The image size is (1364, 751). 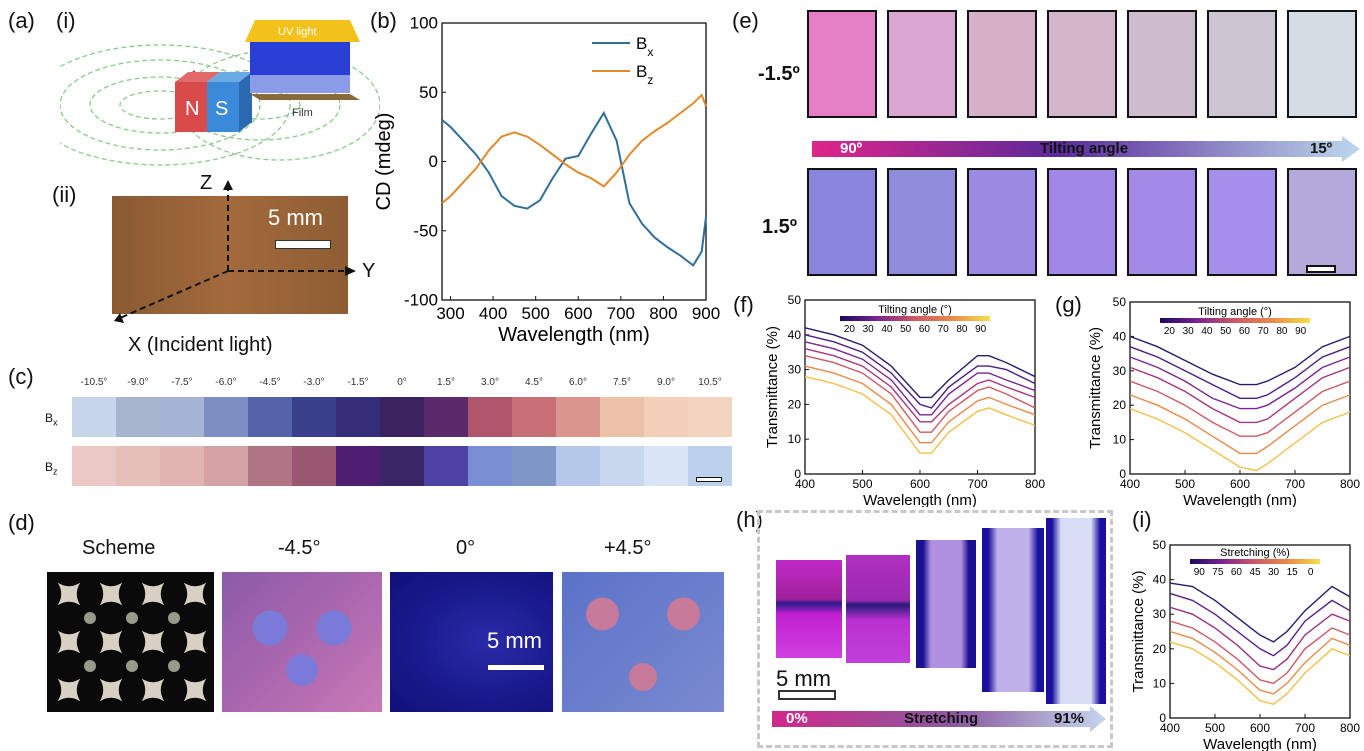 I want to click on x-tick-label: 400, so click(x=1130, y=484).